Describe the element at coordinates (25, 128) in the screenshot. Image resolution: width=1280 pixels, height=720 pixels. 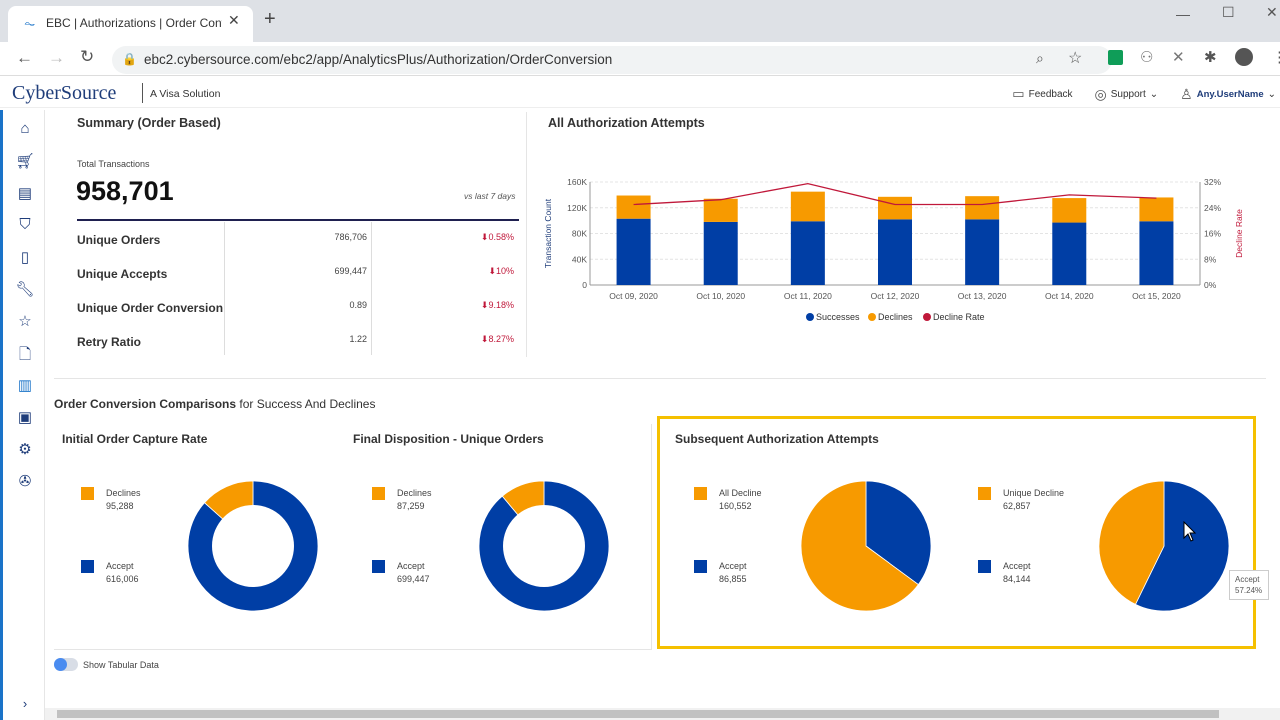
I see `home-icon: ⌂` at that location.